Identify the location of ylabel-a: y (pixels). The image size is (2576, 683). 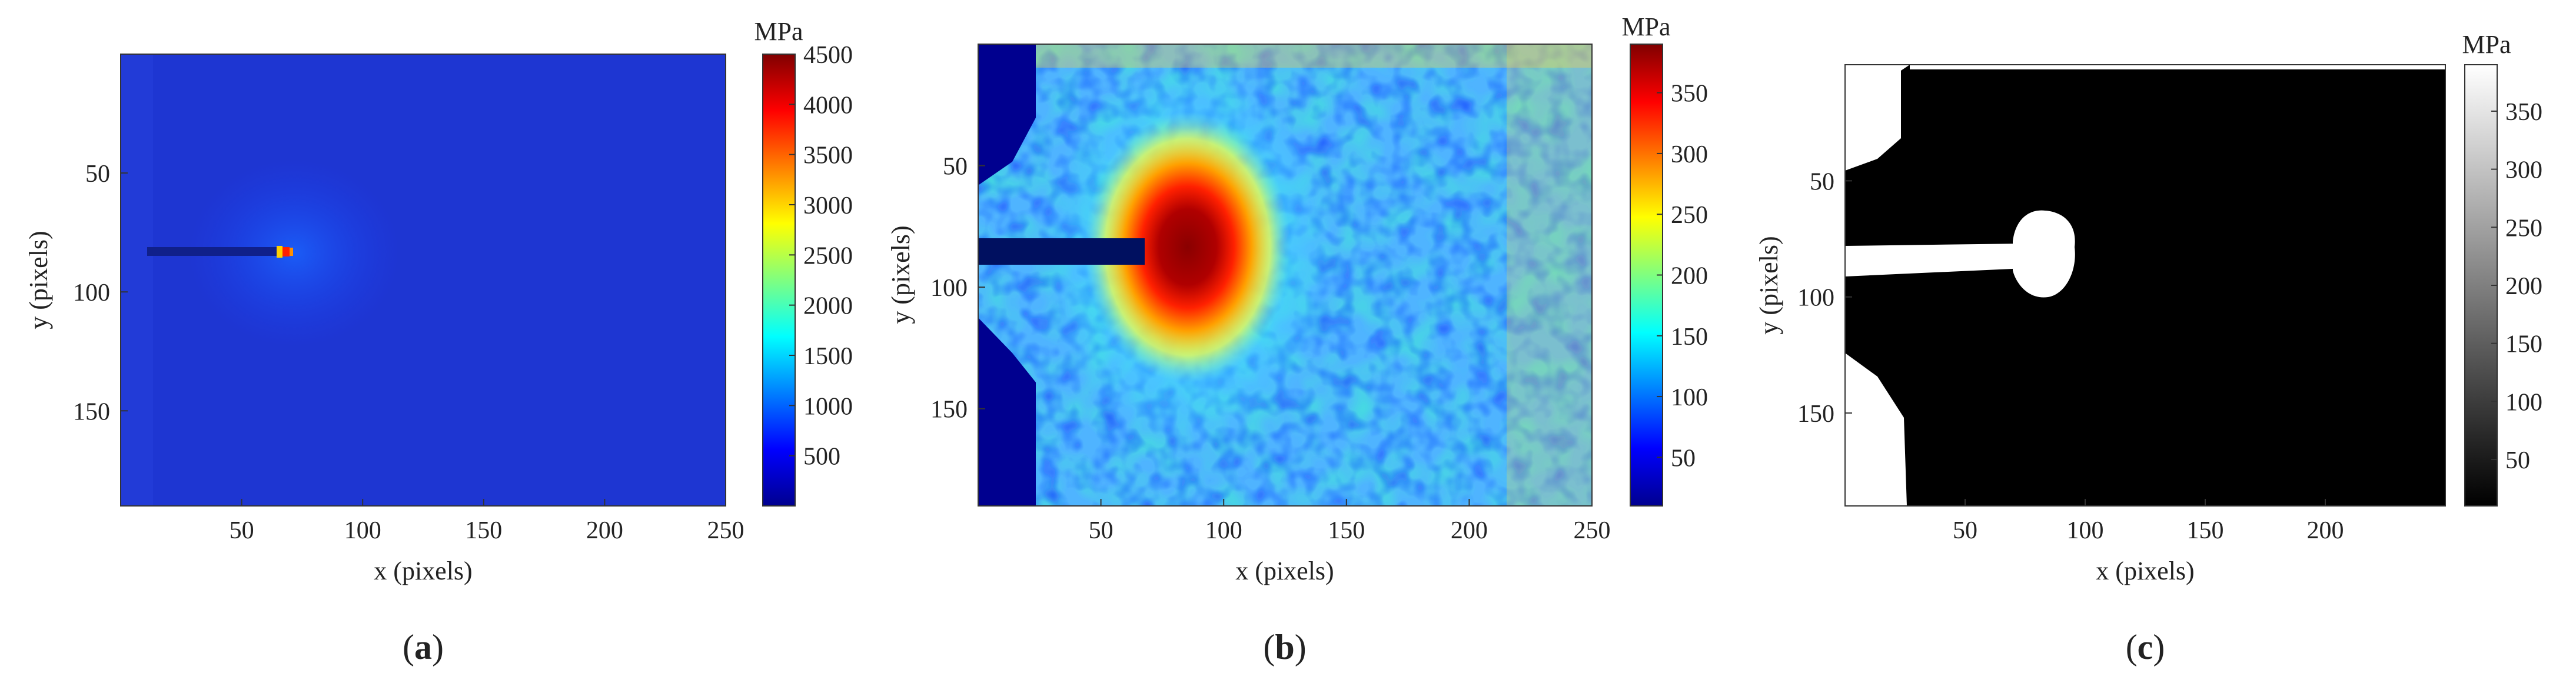
(38, 280).